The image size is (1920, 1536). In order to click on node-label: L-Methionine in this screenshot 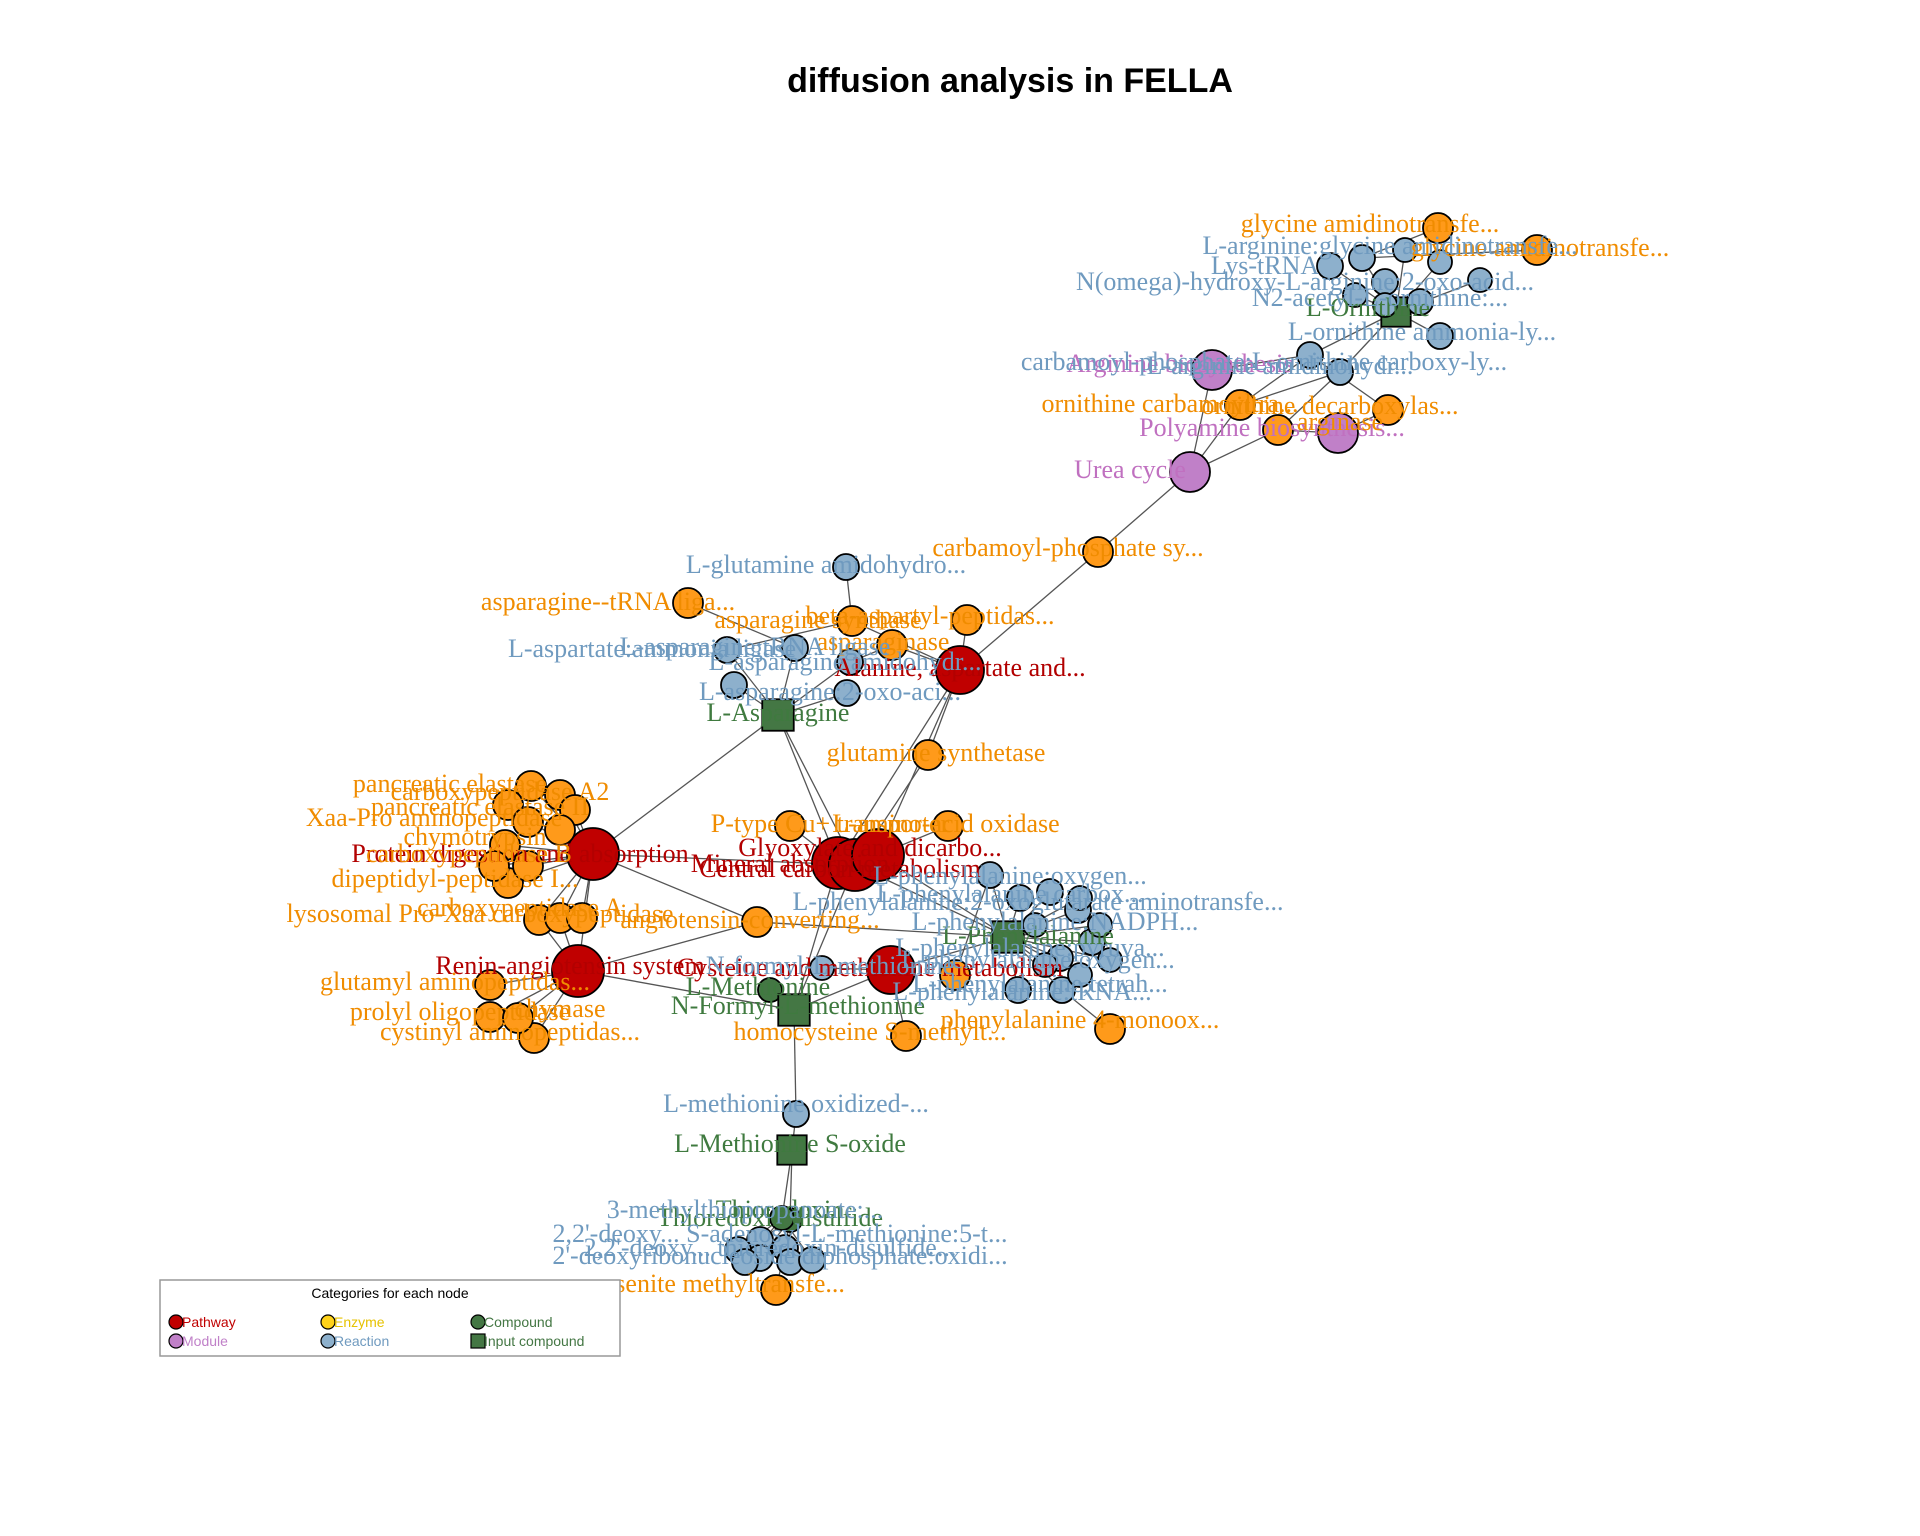, I will do `click(758, 986)`.